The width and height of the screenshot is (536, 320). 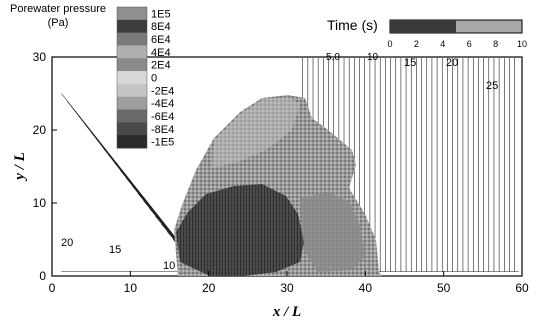 What do you see at coordinates (366, 288) in the screenshot?
I see `x-tick-label: 40` at bounding box center [366, 288].